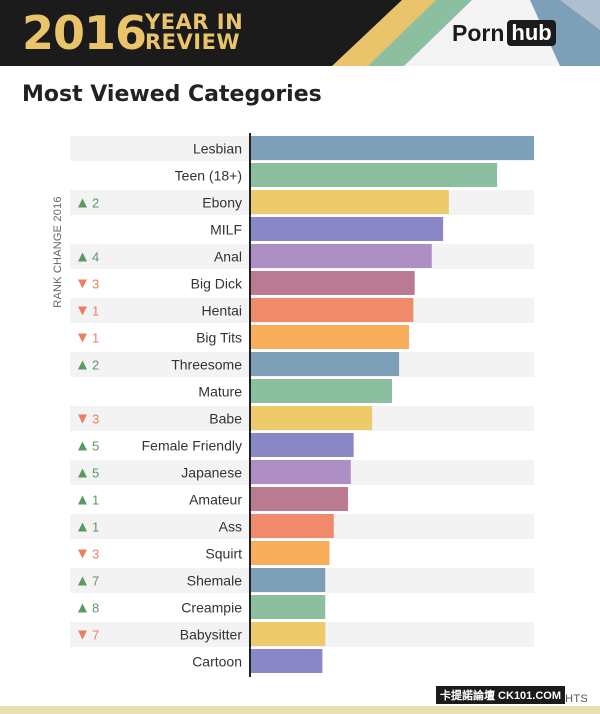 This screenshot has height=714, width=600. Describe the element at coordinates (219, 338) in the screenshot. I see `category-label: Big Tits` at that location.